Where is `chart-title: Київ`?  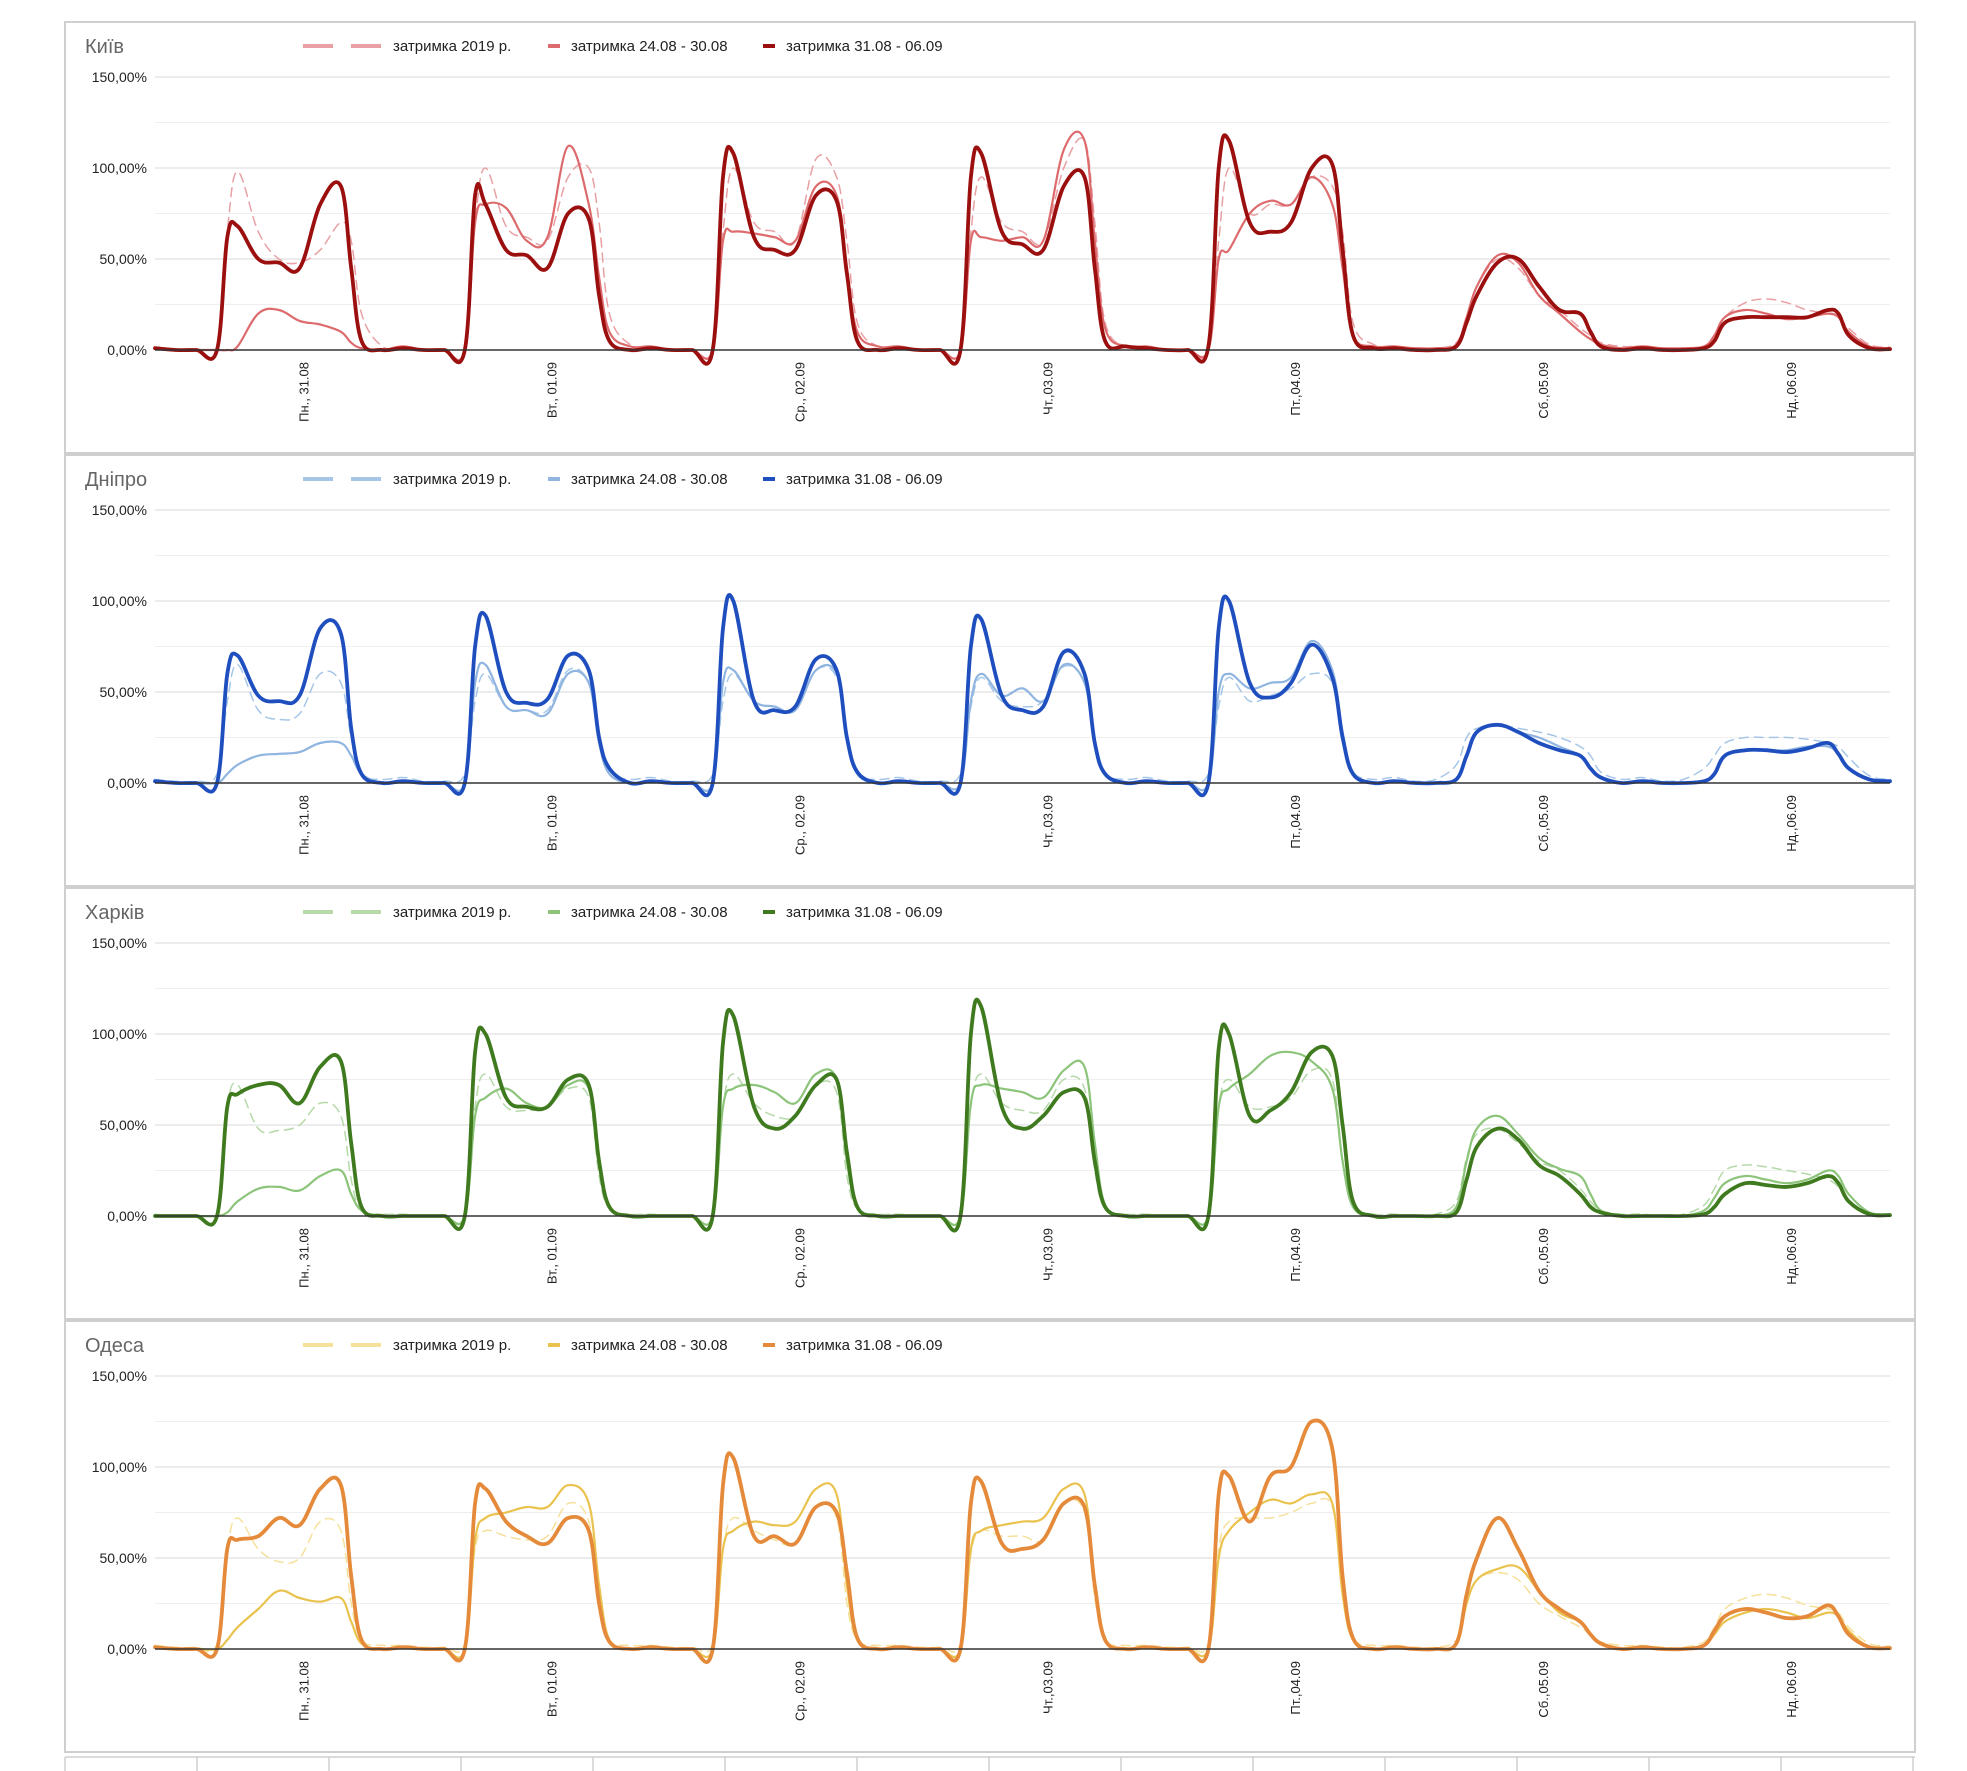 chart-title: Київ is located at coordinates (104, 47).